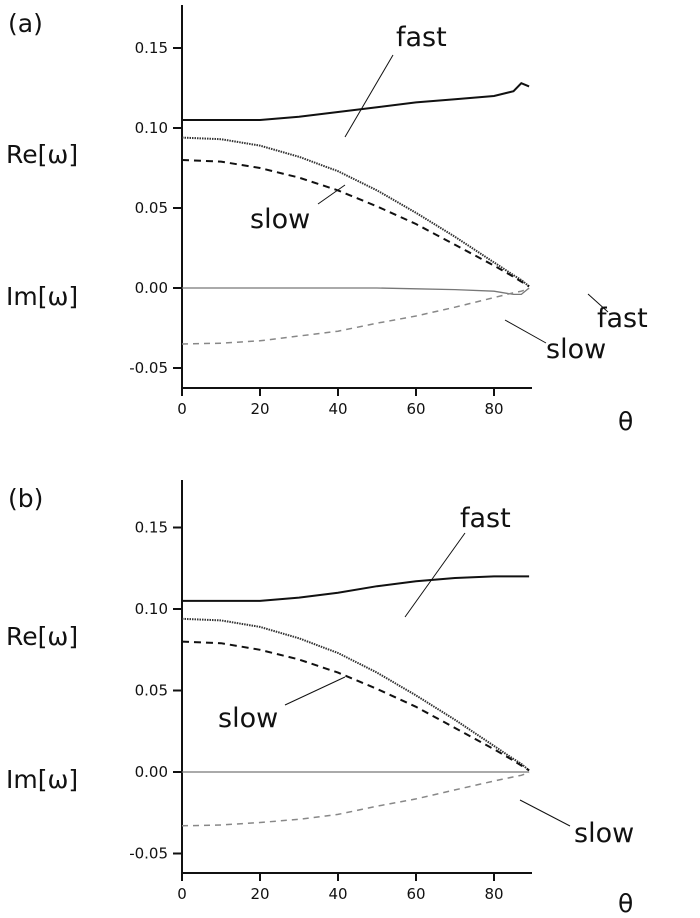  I want to click on panel-label: (a), so click(25, 23).